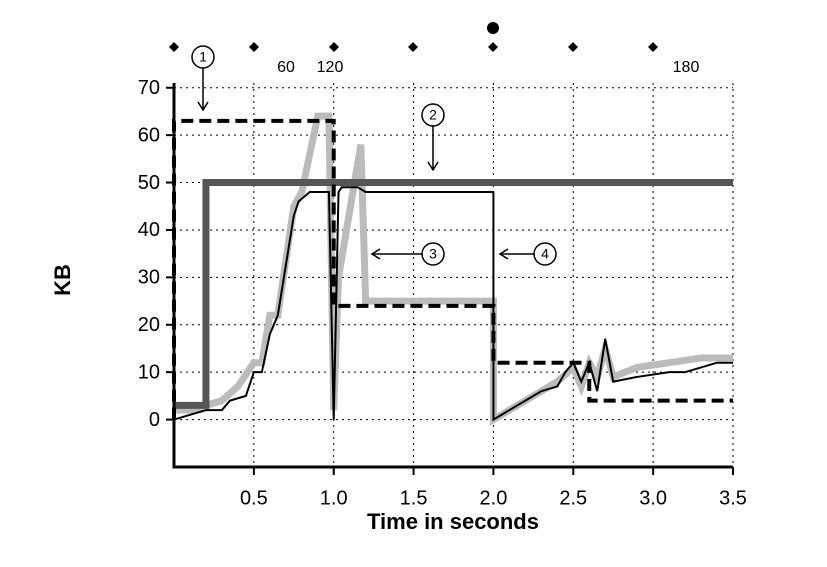 The height and width of the screenshot is (567, 827). Describe the element at coordinates (330, 67) in the screenshot. I see `top-label: 120` at that location.